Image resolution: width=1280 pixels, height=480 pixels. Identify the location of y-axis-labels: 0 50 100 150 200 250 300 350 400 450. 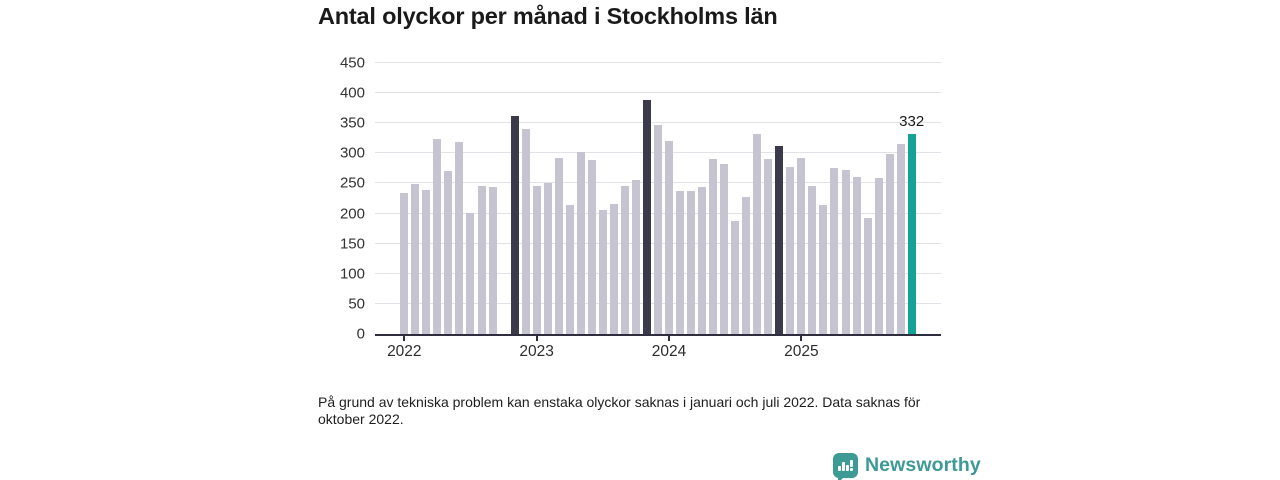
(332, 199).